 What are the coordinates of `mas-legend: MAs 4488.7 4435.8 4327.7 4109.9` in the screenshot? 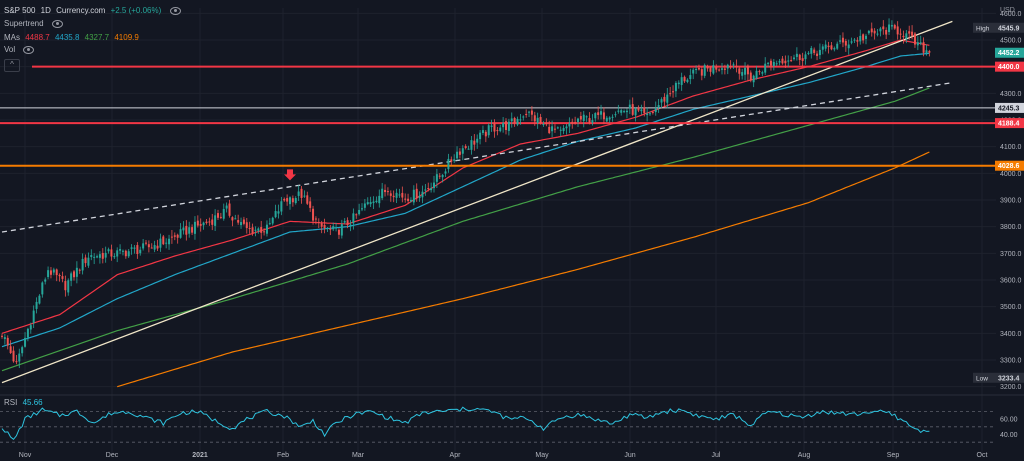 It's located at (73, 38).